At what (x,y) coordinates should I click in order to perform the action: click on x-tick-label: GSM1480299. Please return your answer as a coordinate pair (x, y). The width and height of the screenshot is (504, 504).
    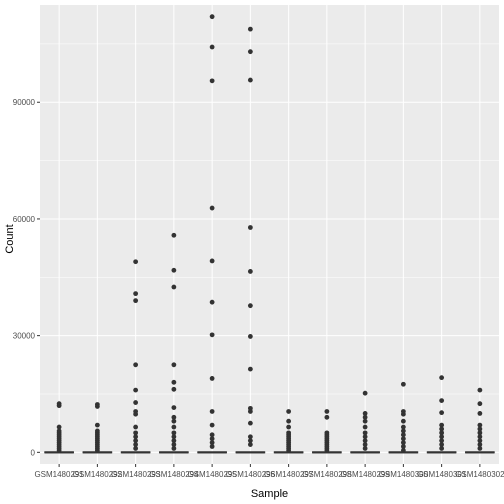
    Looking at the image, I should click on (365, 474).